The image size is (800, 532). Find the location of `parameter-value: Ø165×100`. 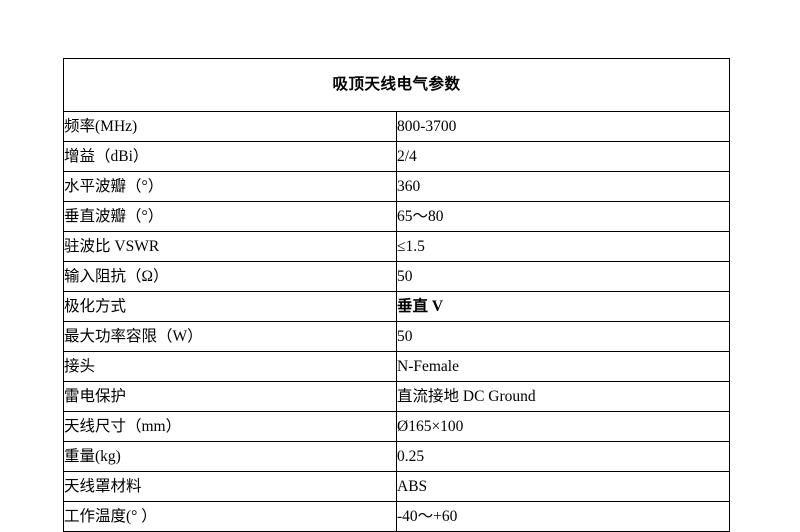

parameter-value: Ø165×100 is located at coordinates (563, 426).